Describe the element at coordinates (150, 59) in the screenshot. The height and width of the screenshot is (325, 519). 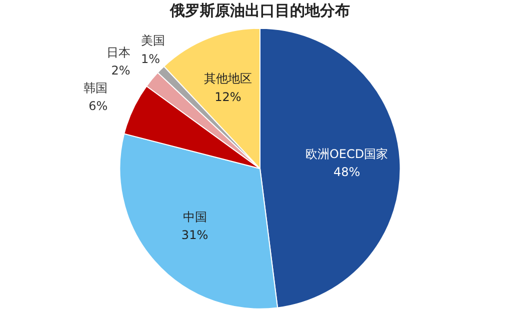
I see `data-label: 1%` at that location.